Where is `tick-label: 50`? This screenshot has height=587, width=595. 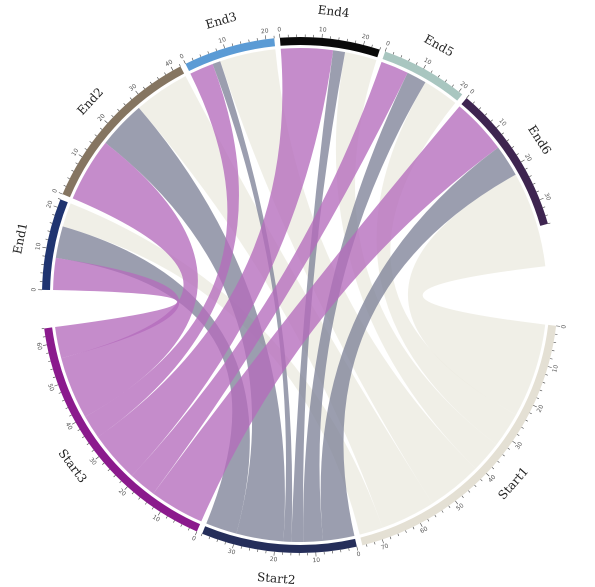
tick-label: 50 is located at coordinates (50, 388).